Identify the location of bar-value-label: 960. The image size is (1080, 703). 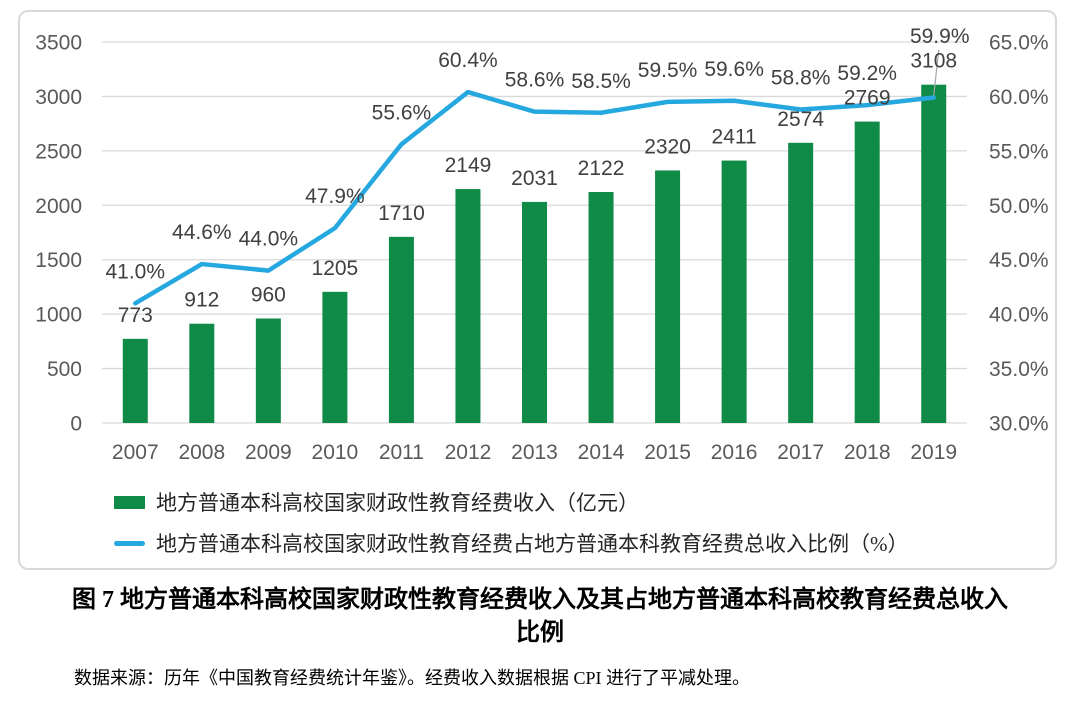
(268, 294).